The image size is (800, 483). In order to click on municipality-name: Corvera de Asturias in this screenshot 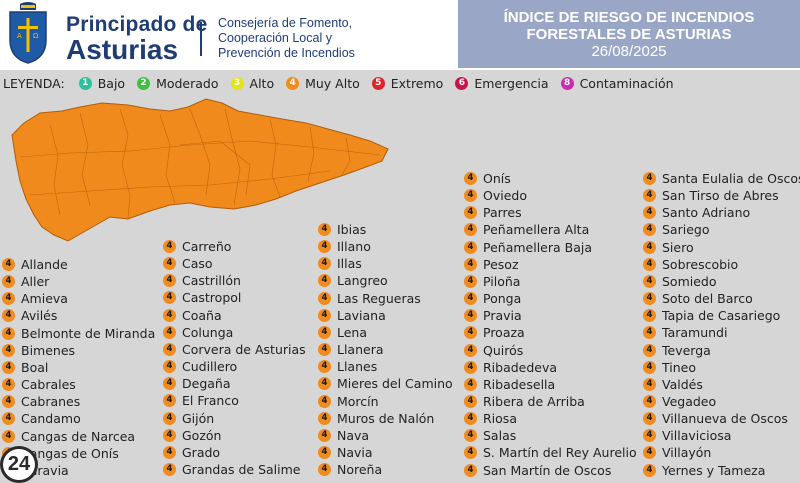, I will do `click(244, 349)`.